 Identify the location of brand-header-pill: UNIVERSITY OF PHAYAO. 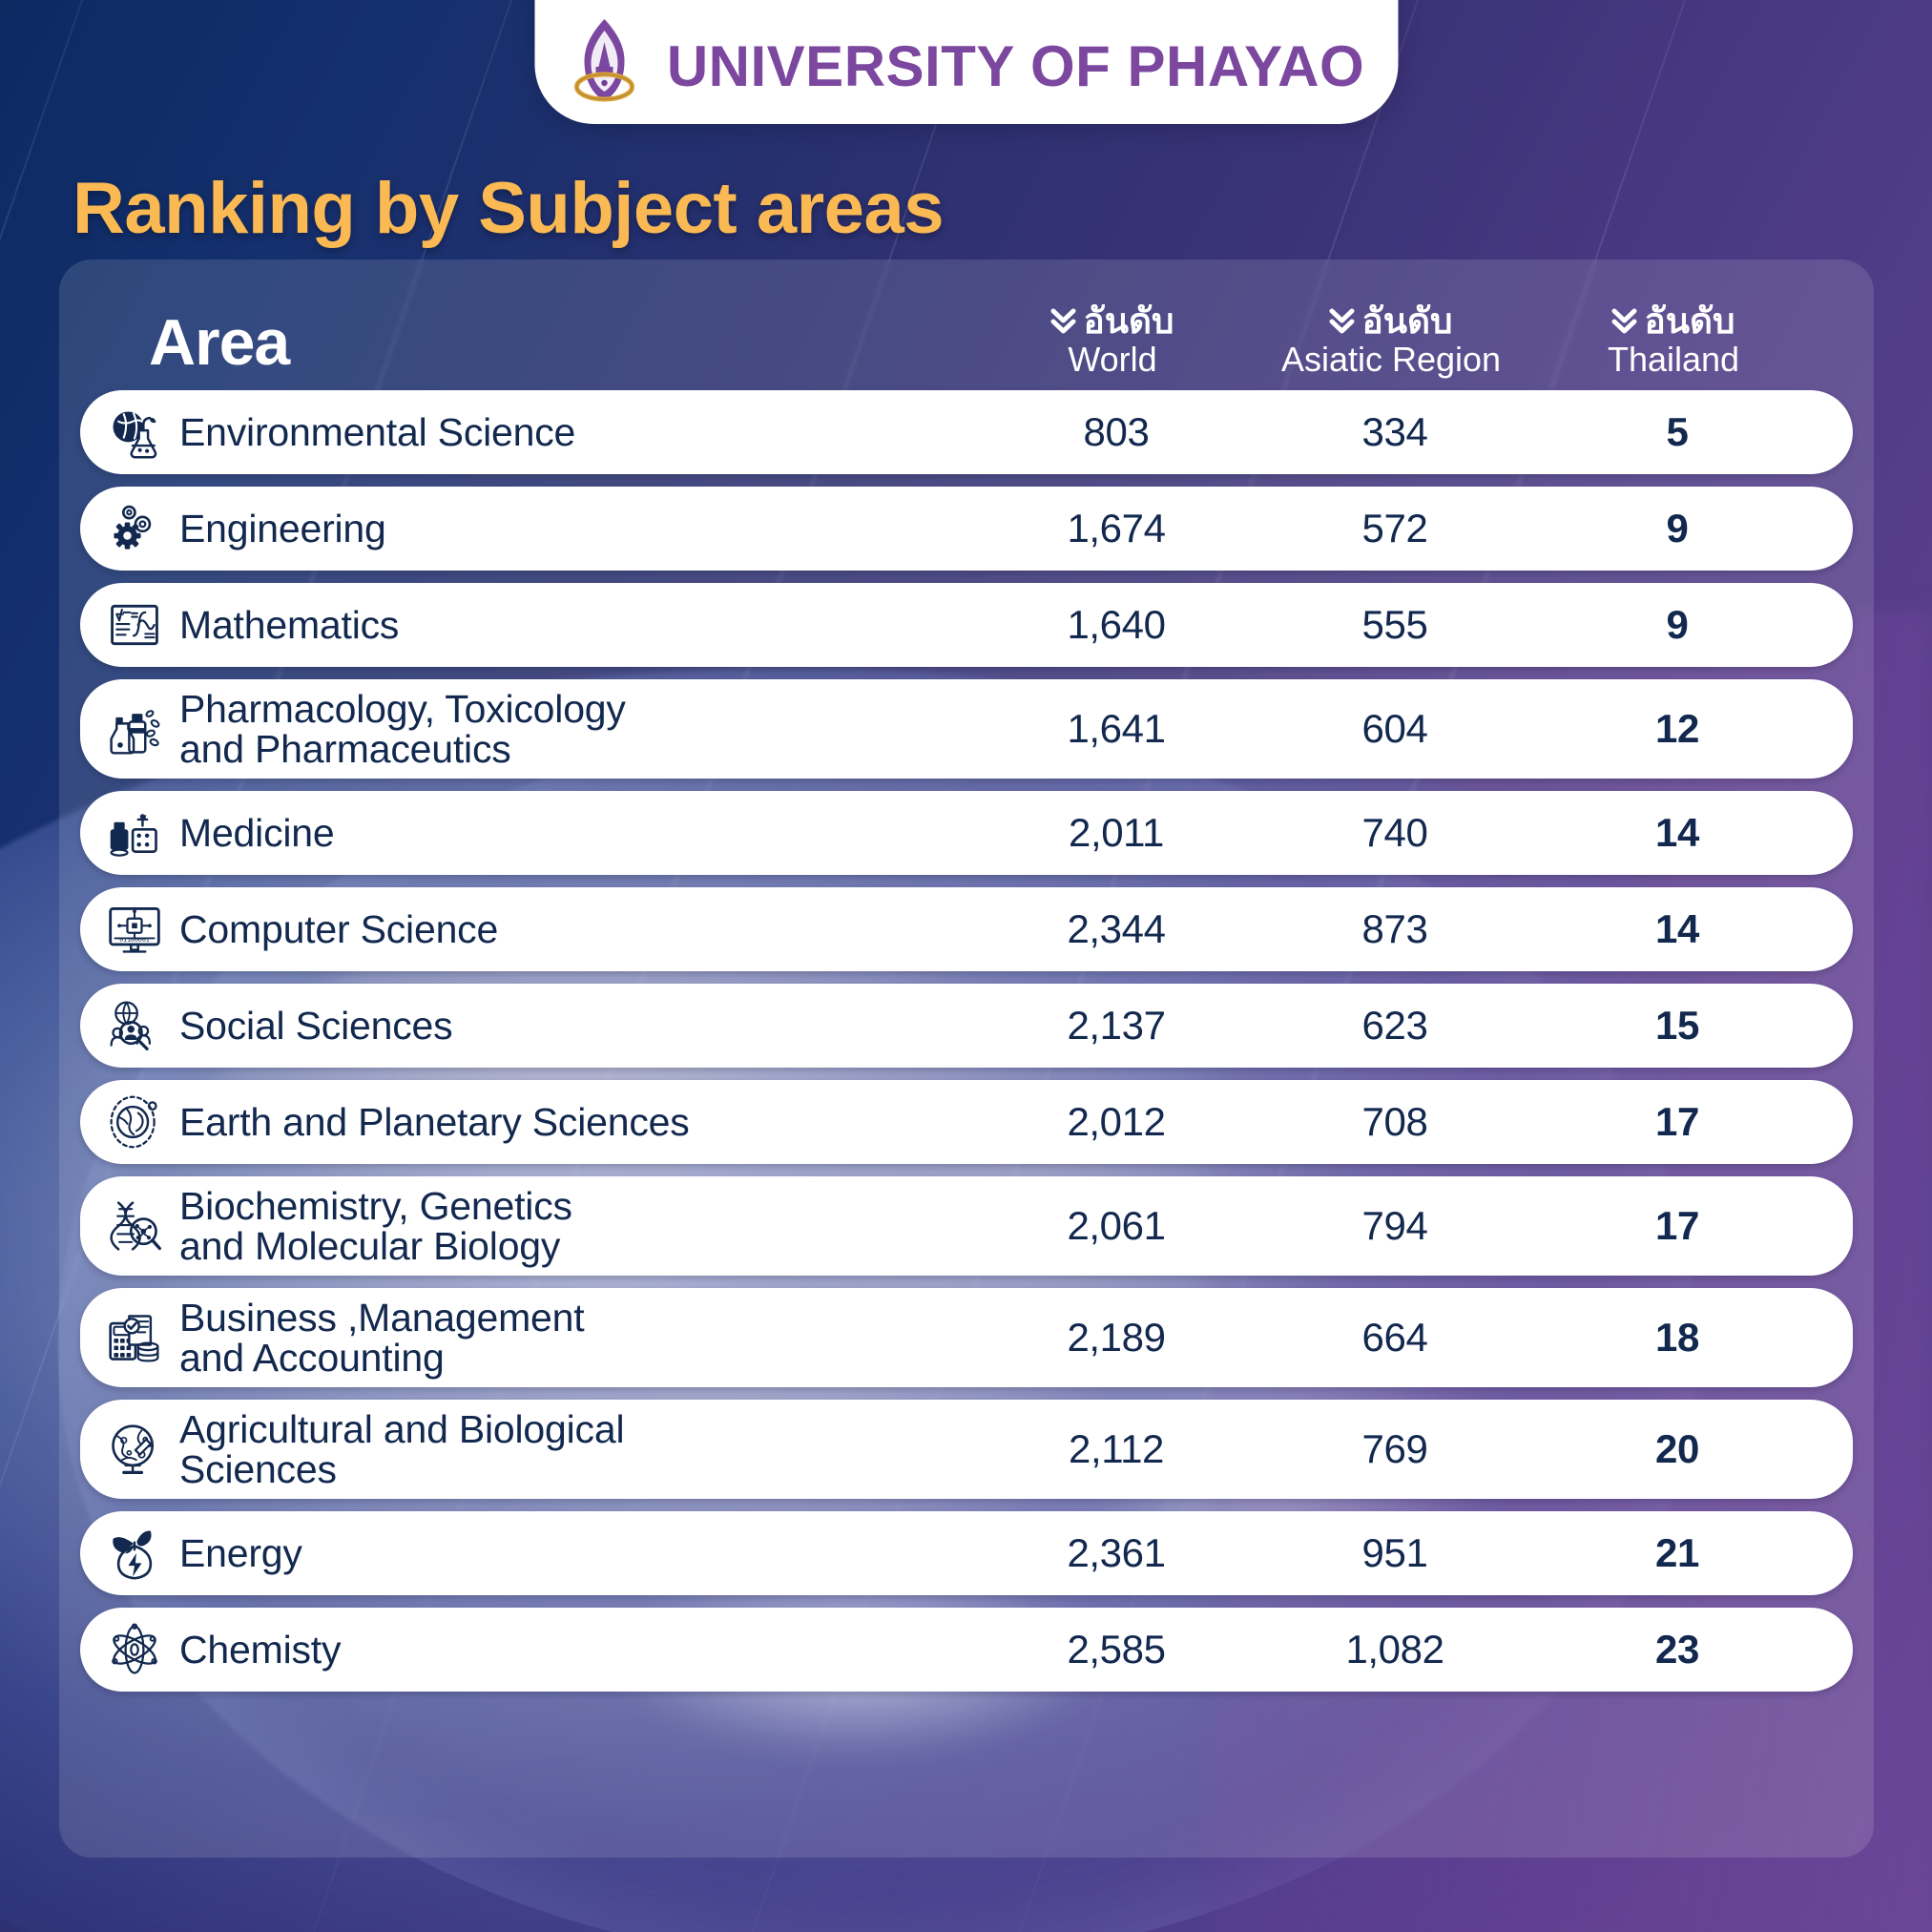
(966, 62).